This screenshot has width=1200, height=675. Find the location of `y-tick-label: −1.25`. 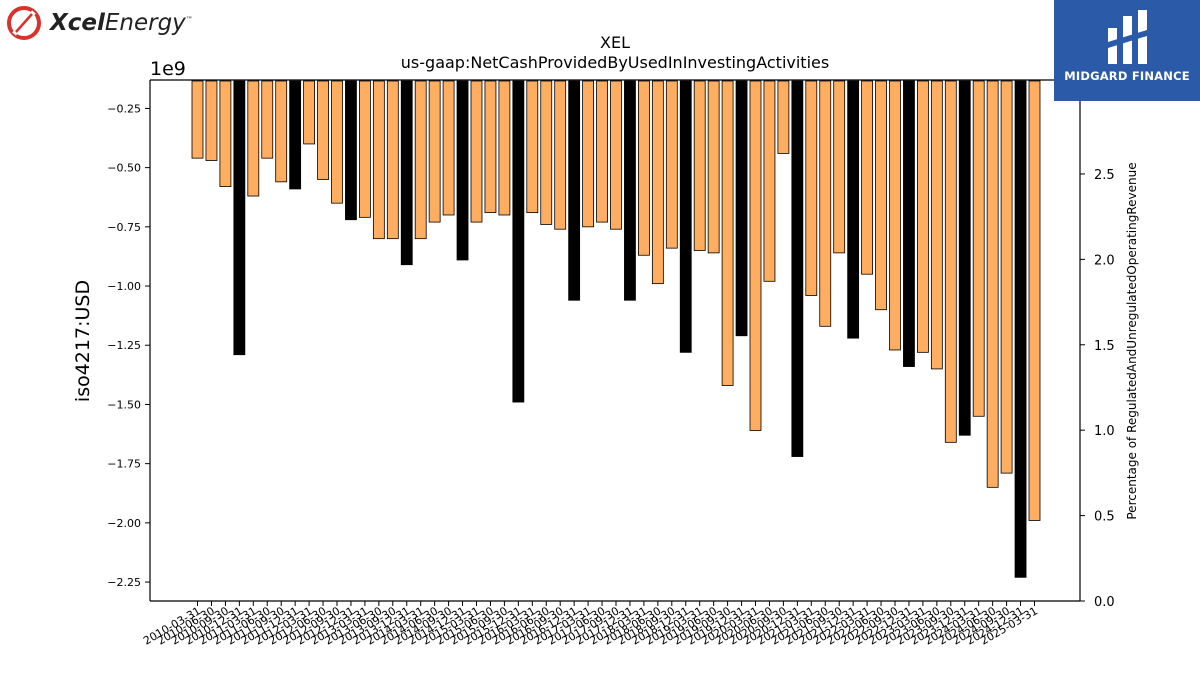

y-tick-label: −1.25 is located at coordinates (124, 345).